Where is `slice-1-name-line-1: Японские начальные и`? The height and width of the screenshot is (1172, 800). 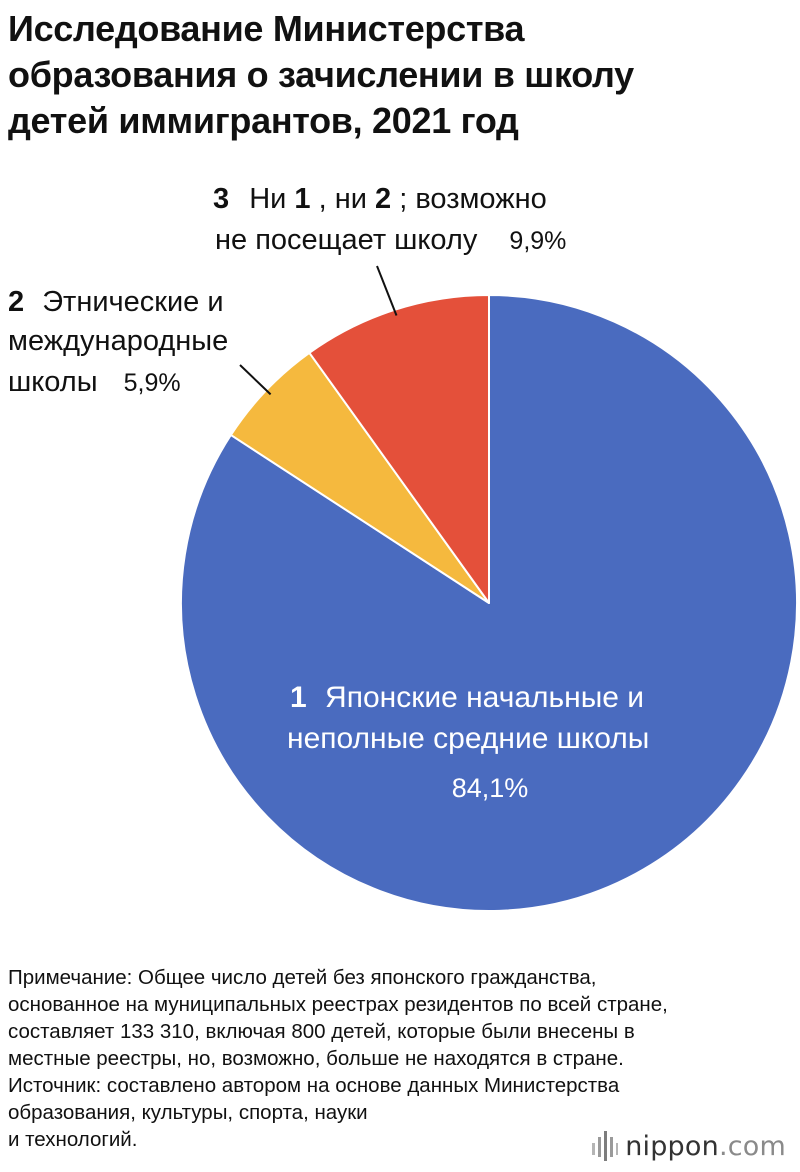 slice-1-name-line-1: Японские начальные и is located at coordinates (484, 697).